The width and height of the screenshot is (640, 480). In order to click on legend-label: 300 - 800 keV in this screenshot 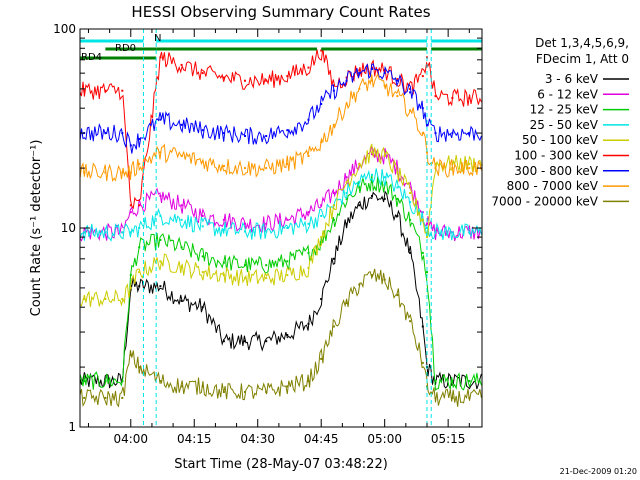, I will do `click(556, 171)`.